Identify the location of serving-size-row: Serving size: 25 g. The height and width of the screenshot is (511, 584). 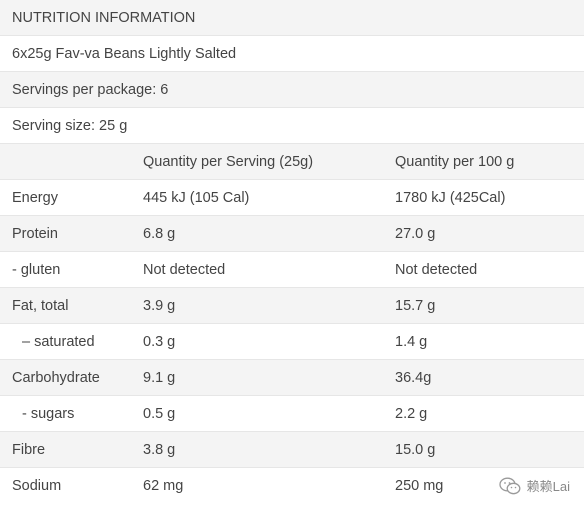
(292, 126).